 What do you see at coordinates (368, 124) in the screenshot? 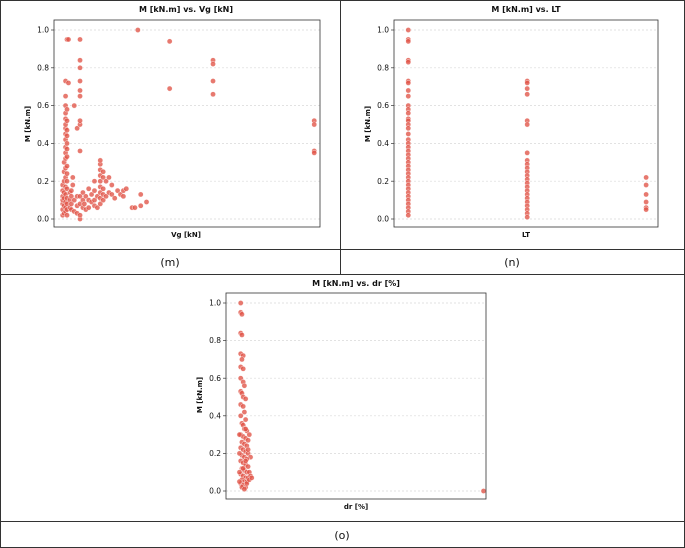
I see `chart-n-ylabel: M [kN.m]` at bounding box center [368, 124].